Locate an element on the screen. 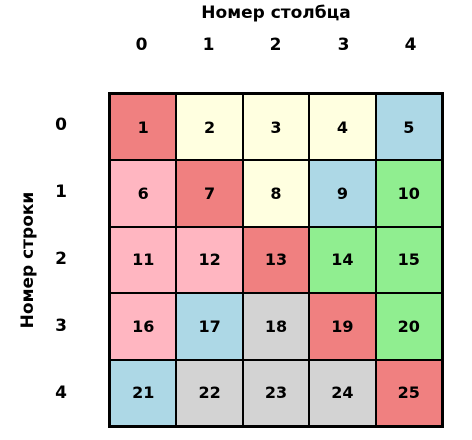  row-label-2: 2 is located at coordinates (61, 259).